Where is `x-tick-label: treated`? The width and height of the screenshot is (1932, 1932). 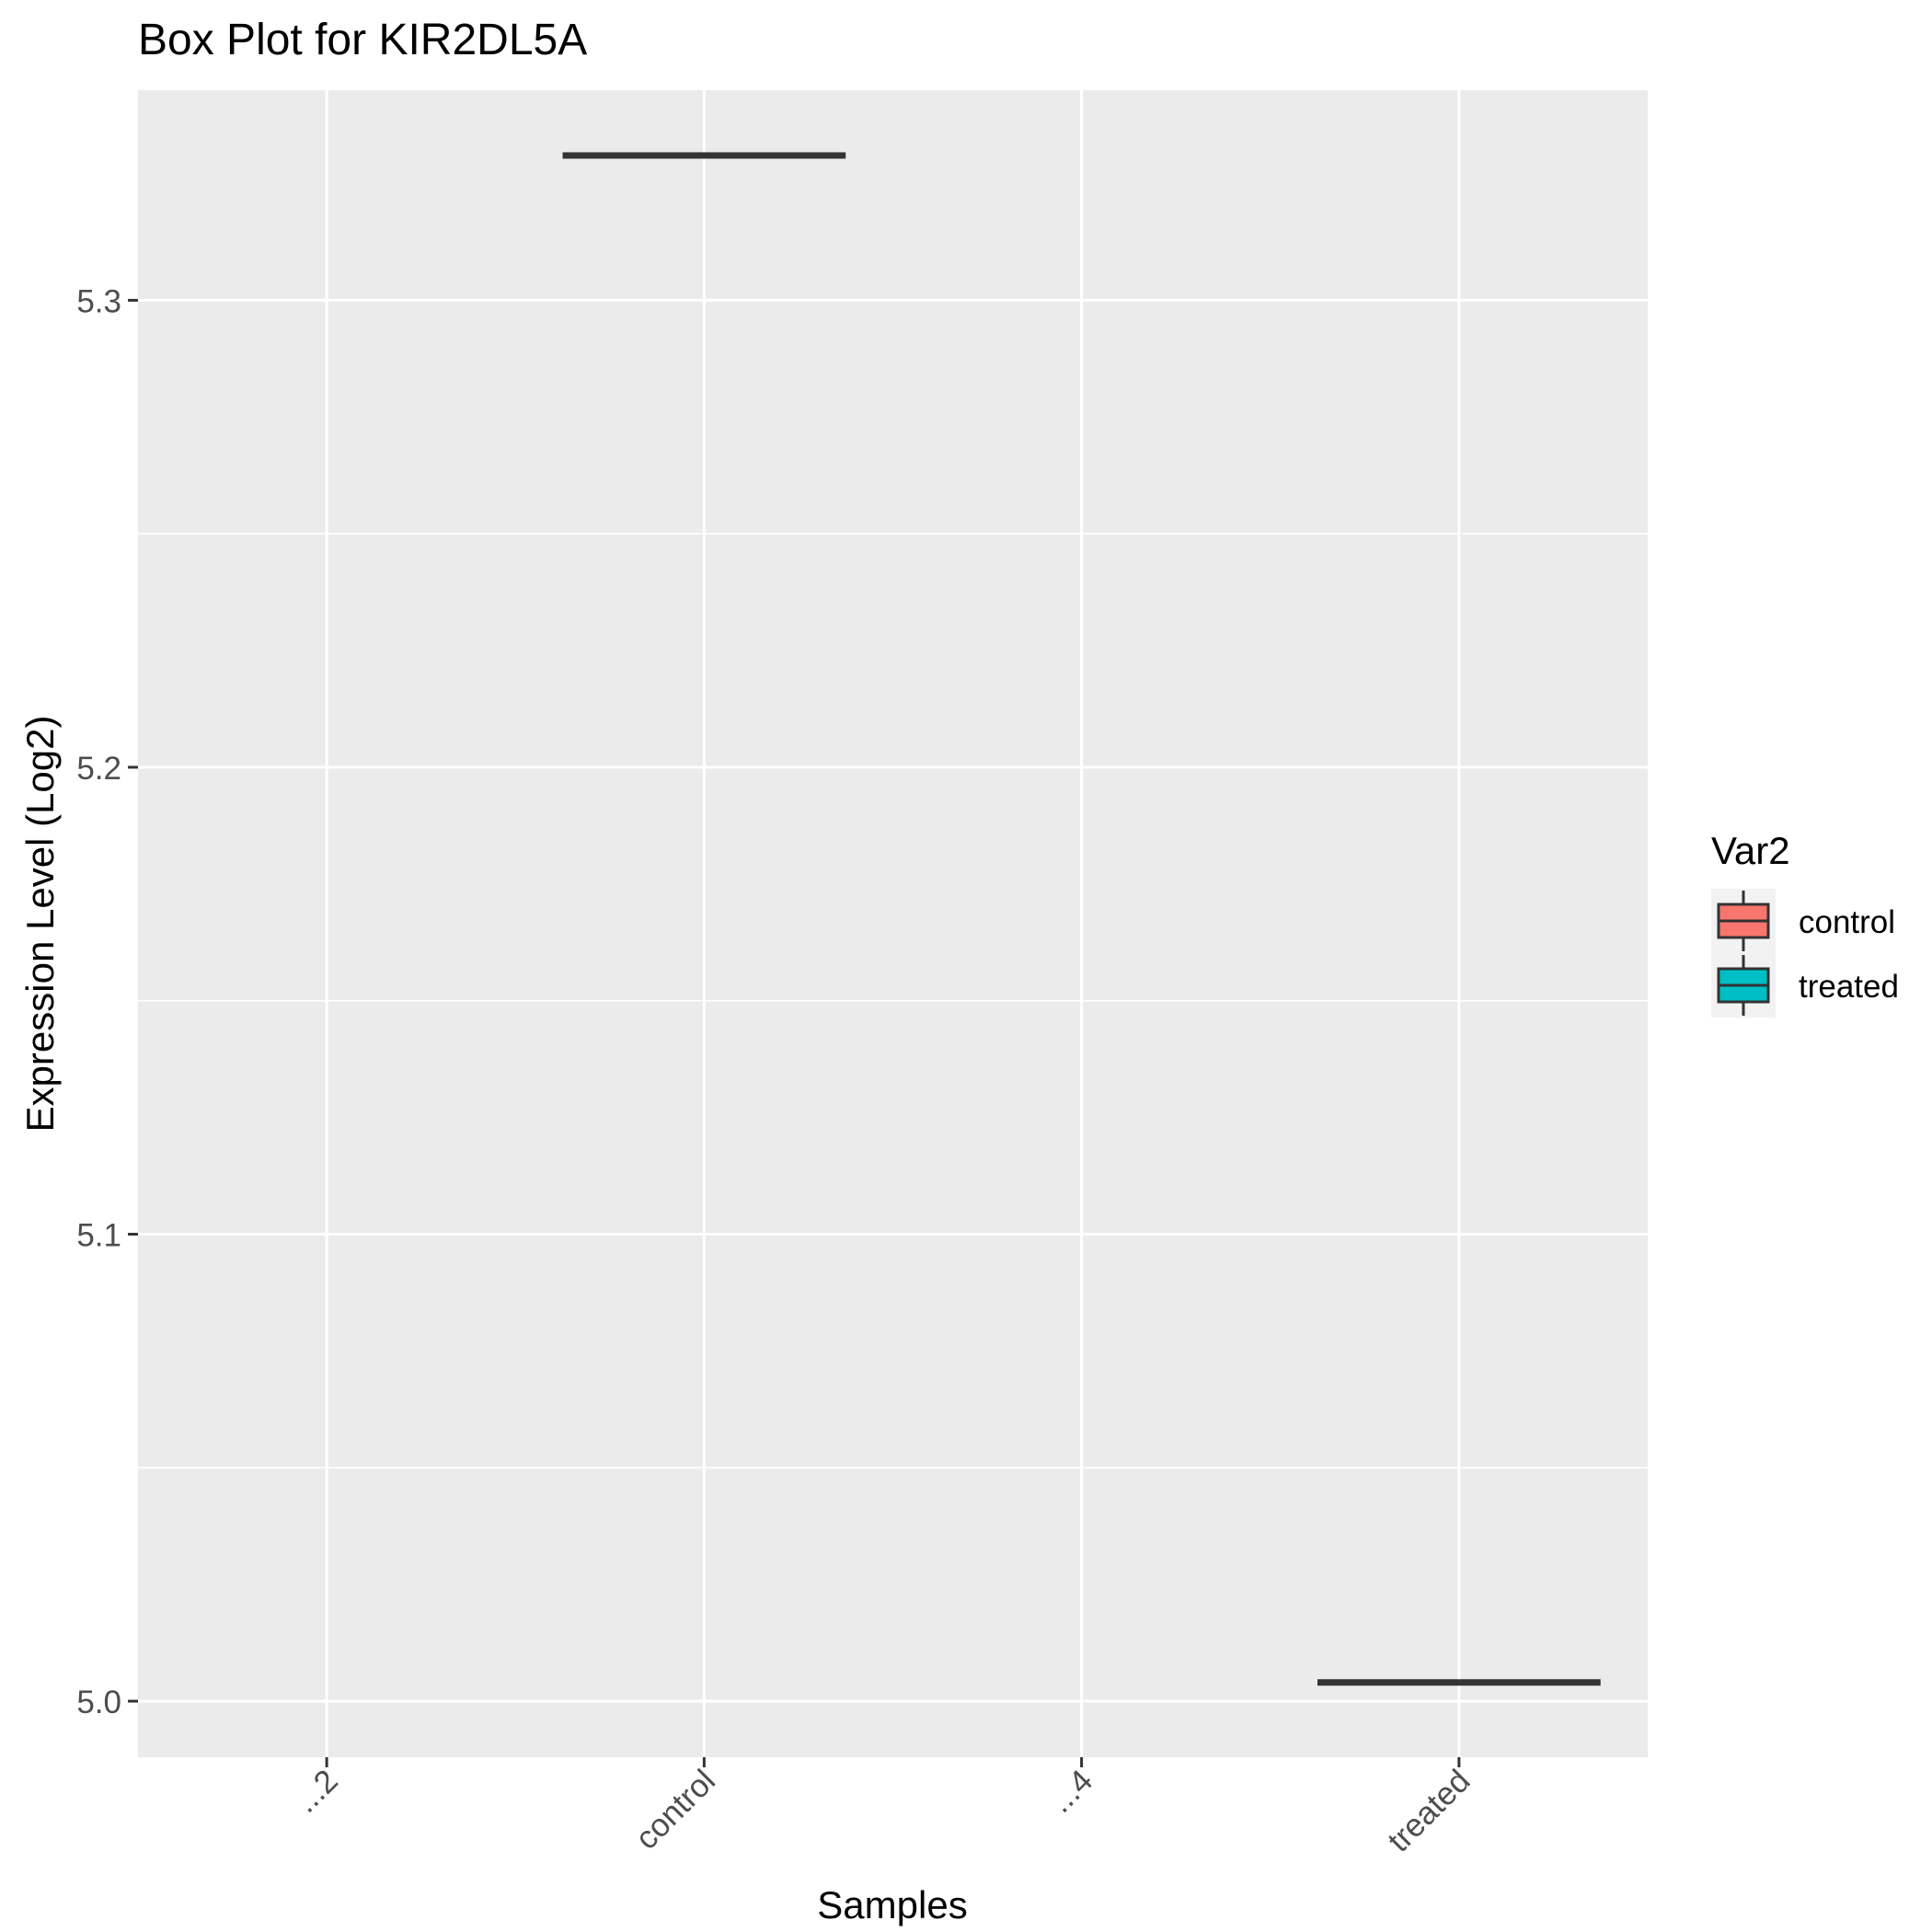
x-tick-label: treated is located at coordinates (1429, 1811).